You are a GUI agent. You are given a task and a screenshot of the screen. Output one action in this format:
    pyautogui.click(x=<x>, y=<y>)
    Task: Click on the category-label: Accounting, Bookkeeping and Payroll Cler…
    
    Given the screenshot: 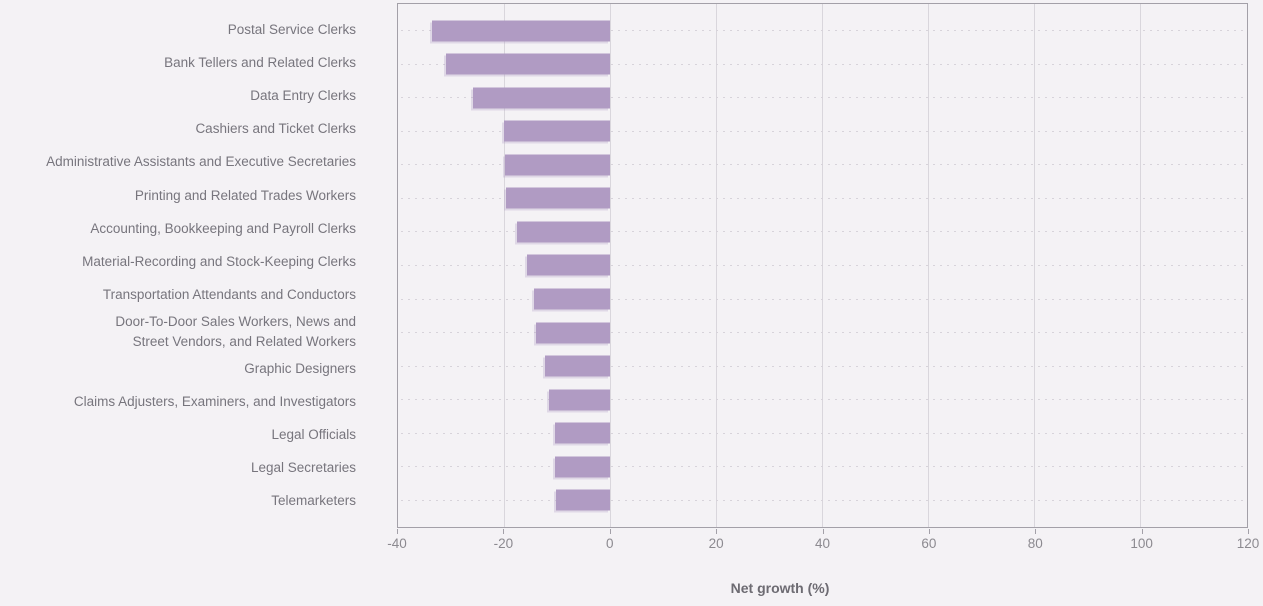 What is the action you would take?
    pyautogui.click(x=223, y=228)
    